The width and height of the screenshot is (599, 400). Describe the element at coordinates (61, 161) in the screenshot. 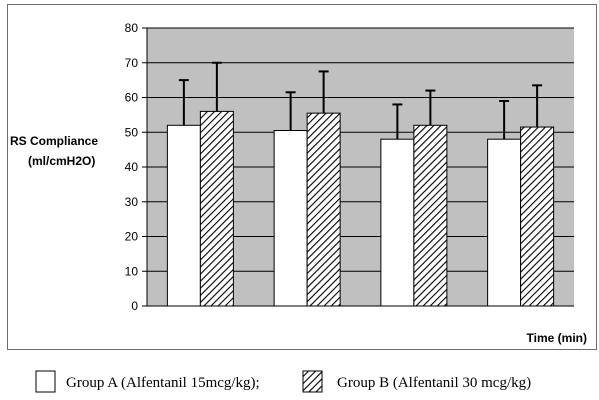

I see `y-axis-label-line-2: (ml/cmH2O)` at that location.